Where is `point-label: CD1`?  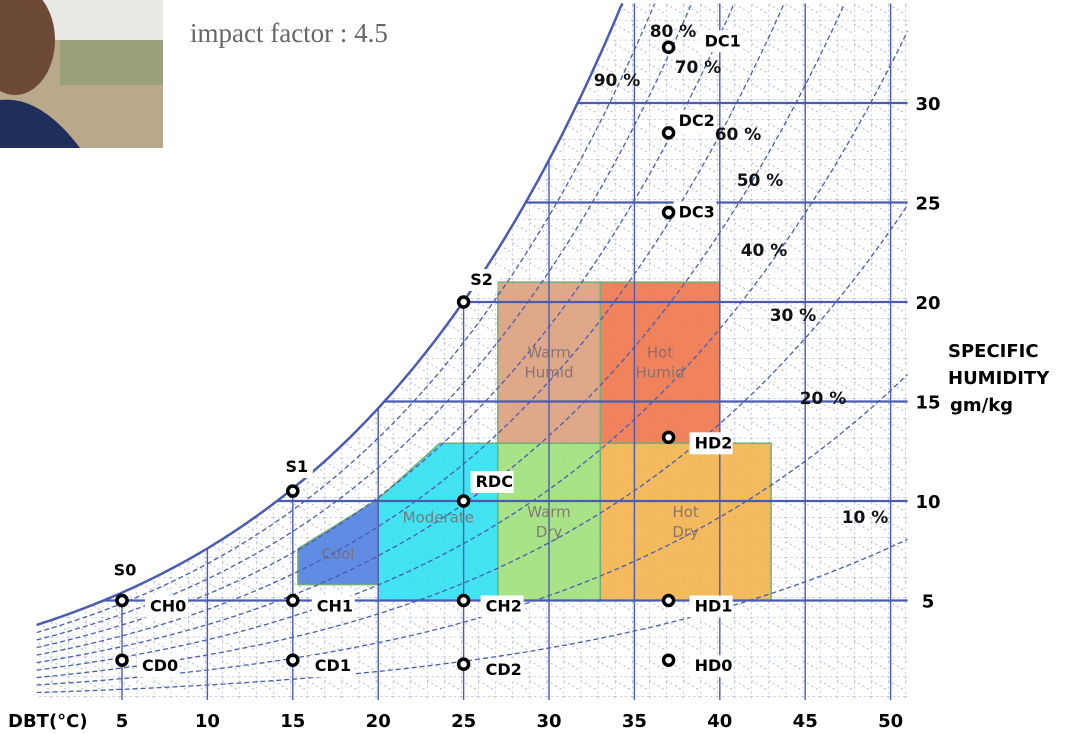 point-label: CD1 is located at coordinates (333, 665).